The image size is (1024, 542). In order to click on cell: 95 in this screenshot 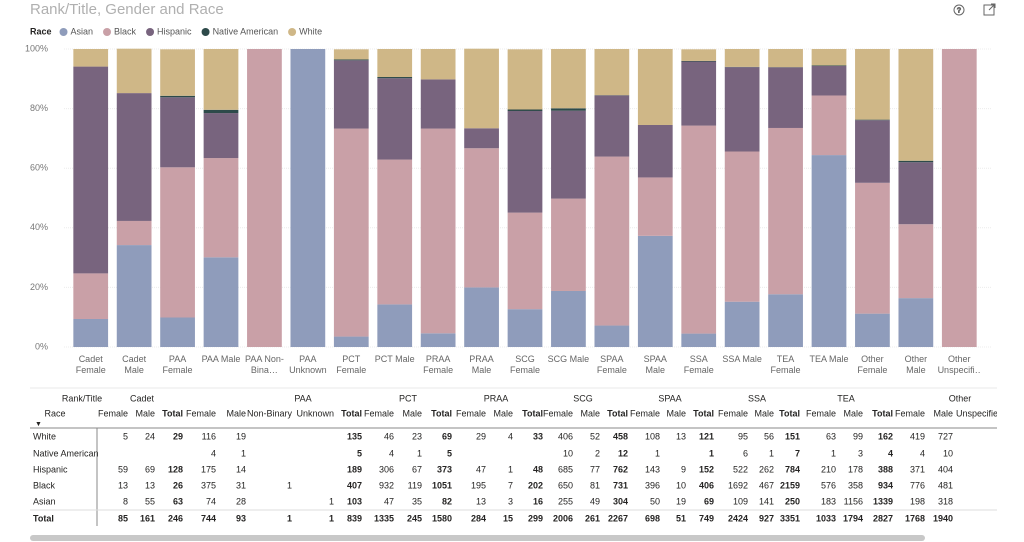, I will do `click(743, 436)`.